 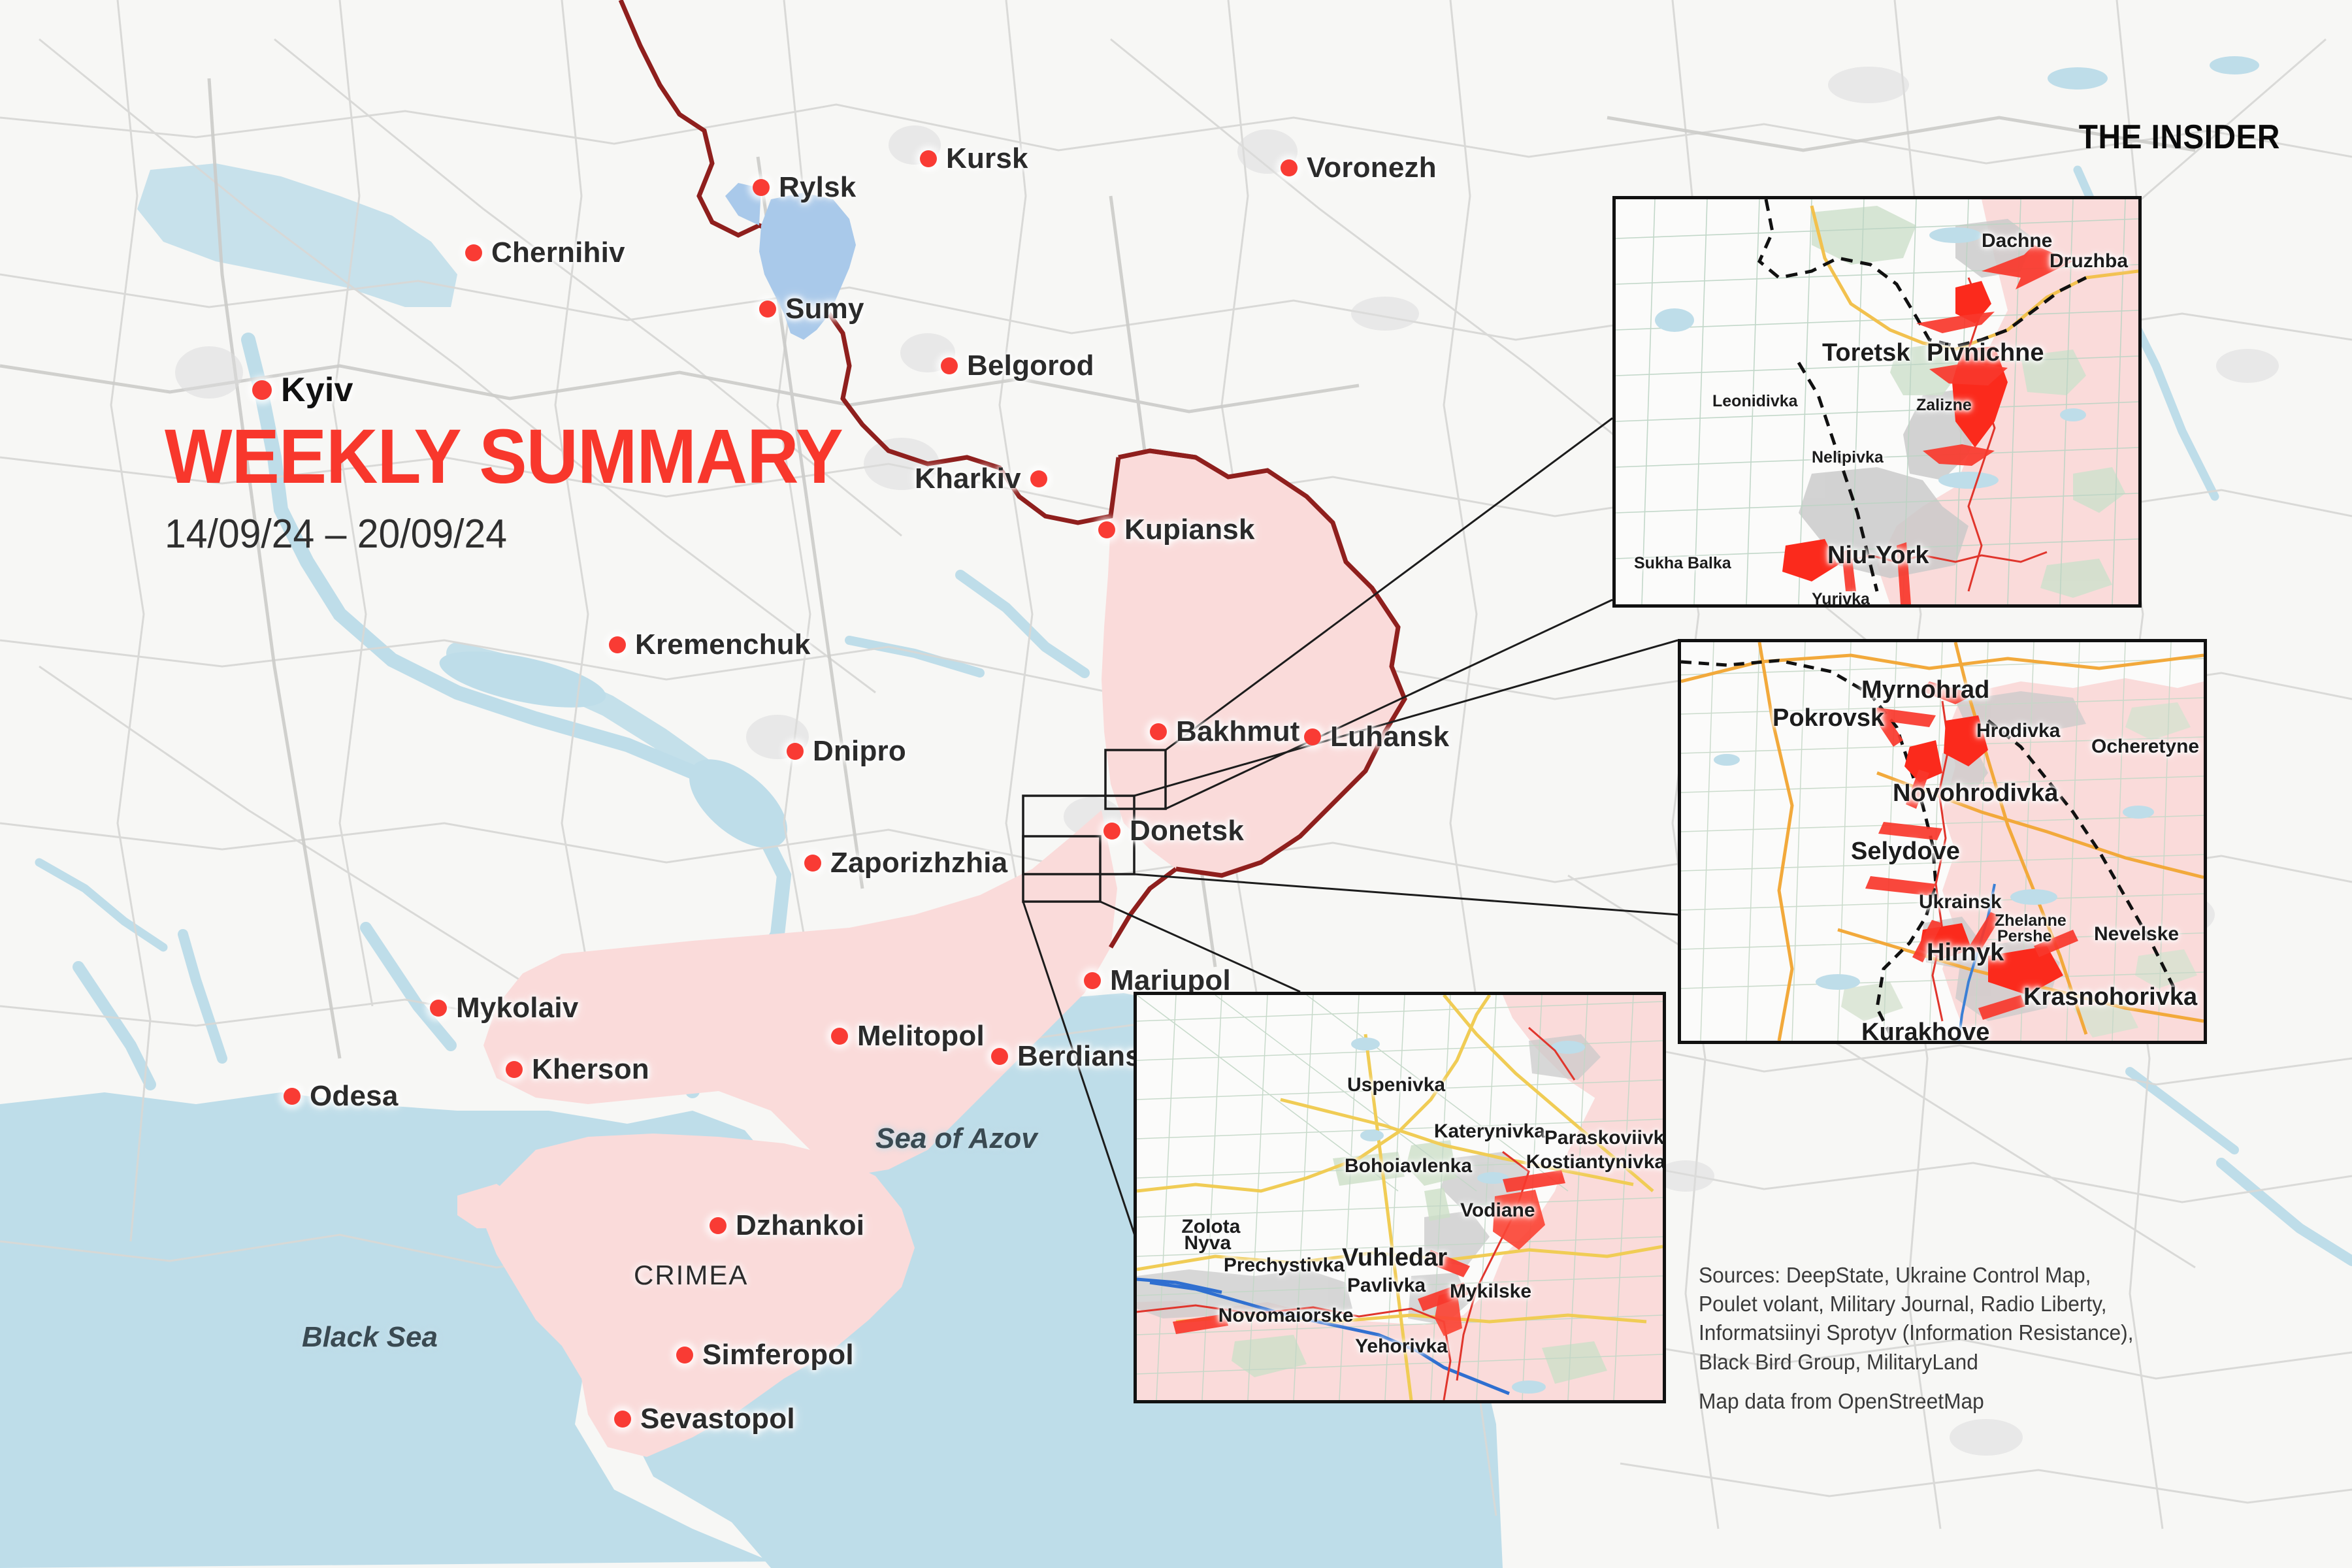 What do you see at coordinates (1208, 1243) in the screenshot?
I see `inset-place-label-nyva: Nyva` at bounding box center [1208, 1243].